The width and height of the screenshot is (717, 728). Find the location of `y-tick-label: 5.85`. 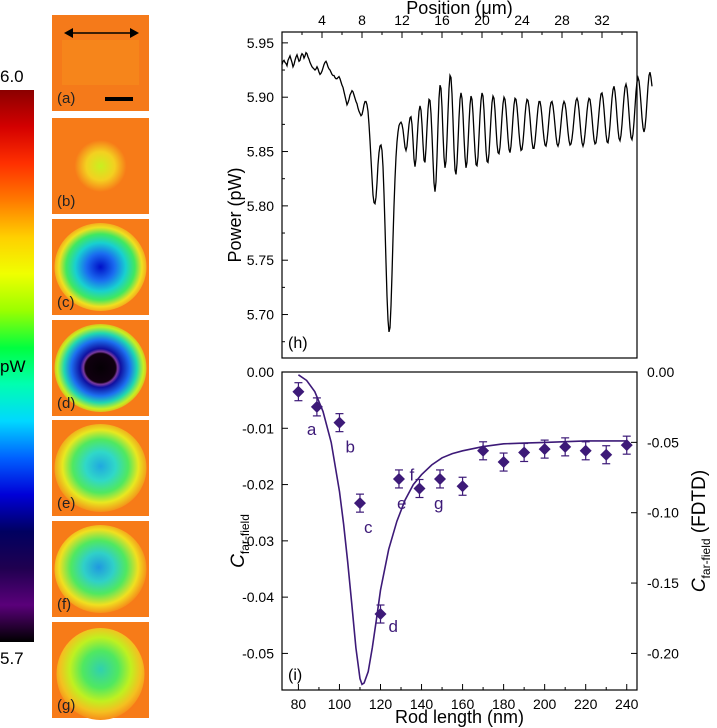

y-tick-label: 5.85 is located at coordinates (260, 152).